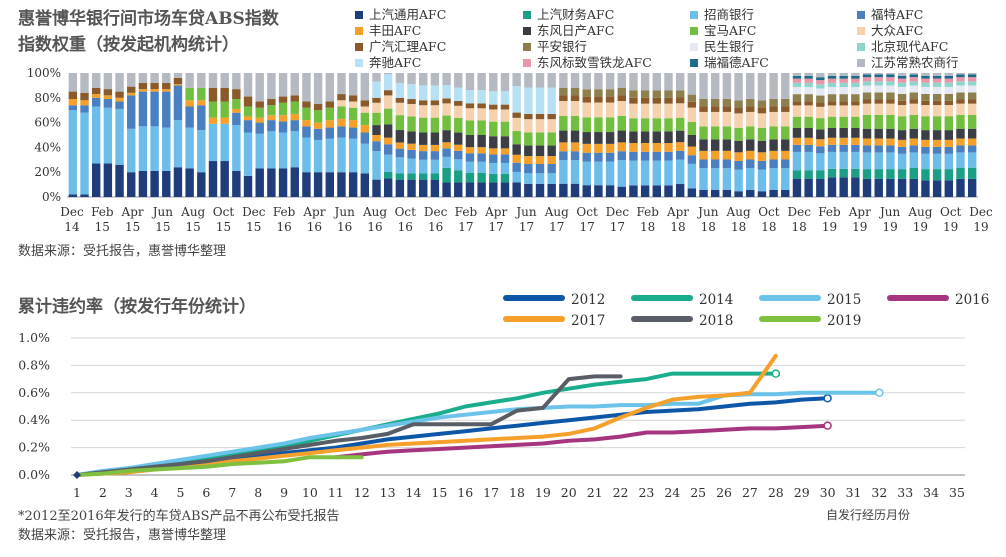 The image size is (1006, 557). I want to click on x-tick-label: 16, so click(465, 492).